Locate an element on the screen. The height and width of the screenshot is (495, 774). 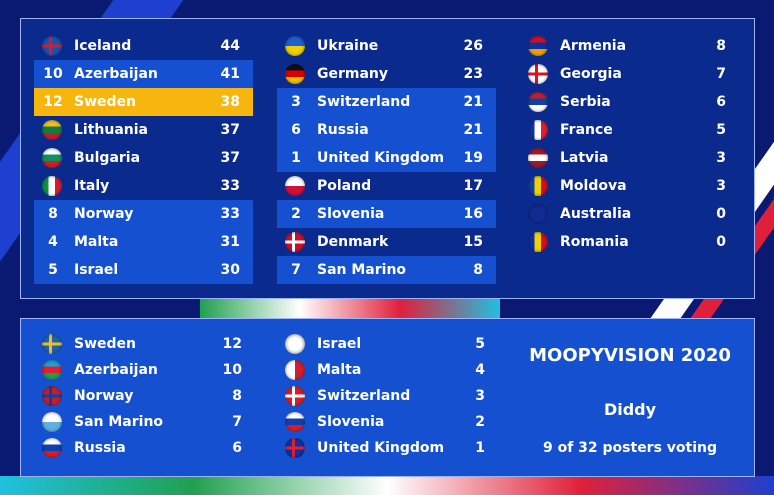
score-row: 6 Russia 21 is located at coordinates (386, 130).